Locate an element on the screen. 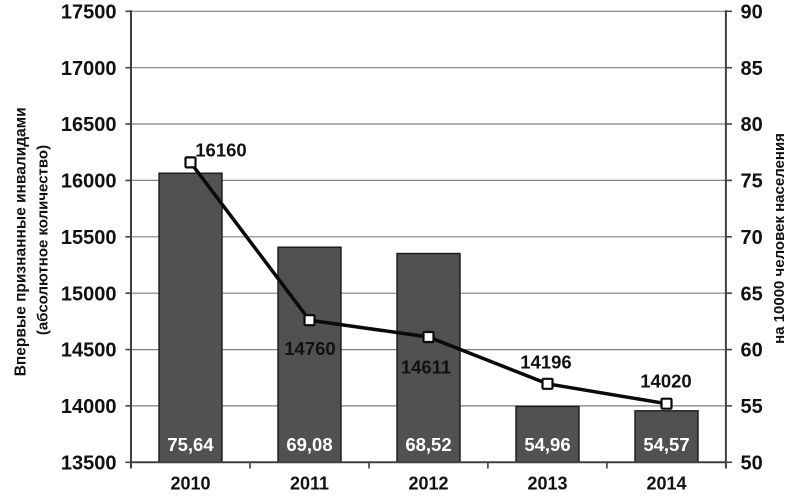 Image resolution: width=795 pixels, height=497 pixels. svg-text: 50 is located at coordinates (752, 463).